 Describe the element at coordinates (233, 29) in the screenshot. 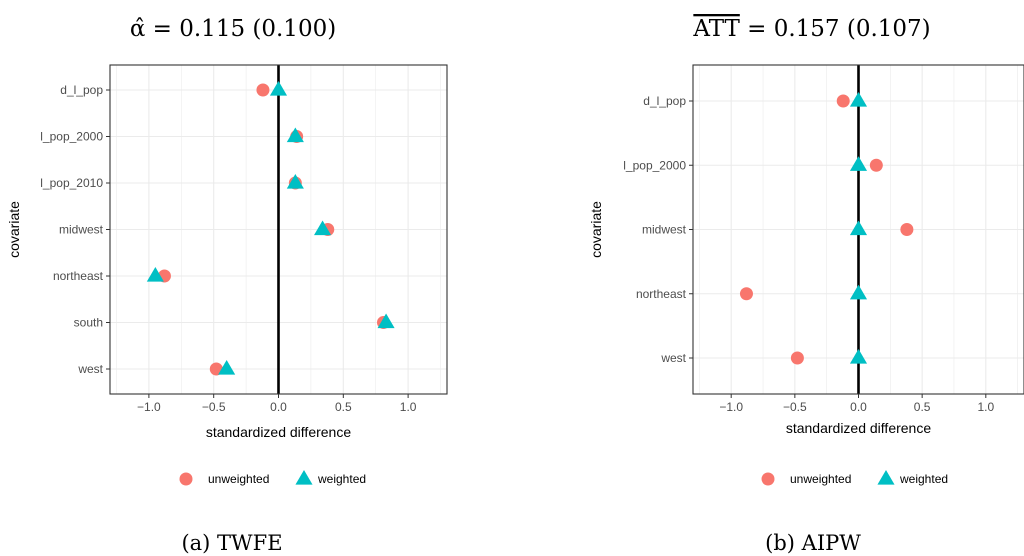

I see `panel-title: α̂ = 0.115 (0.100)` at that location.